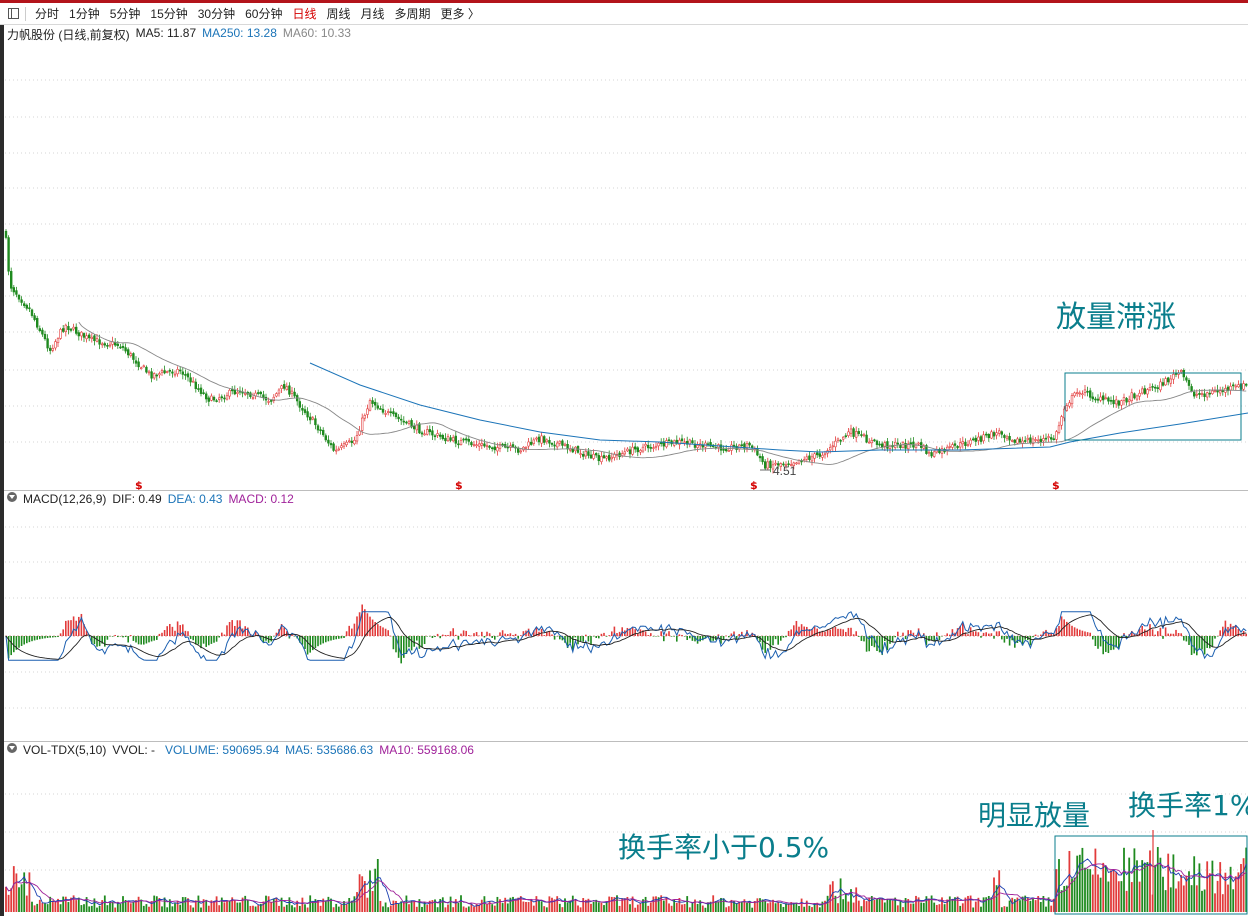 This screenshot has width=1248, height=916. Describe the element at coordinates (13, 13) in the screenshot. I see `panel-toggle-icon` at that location.